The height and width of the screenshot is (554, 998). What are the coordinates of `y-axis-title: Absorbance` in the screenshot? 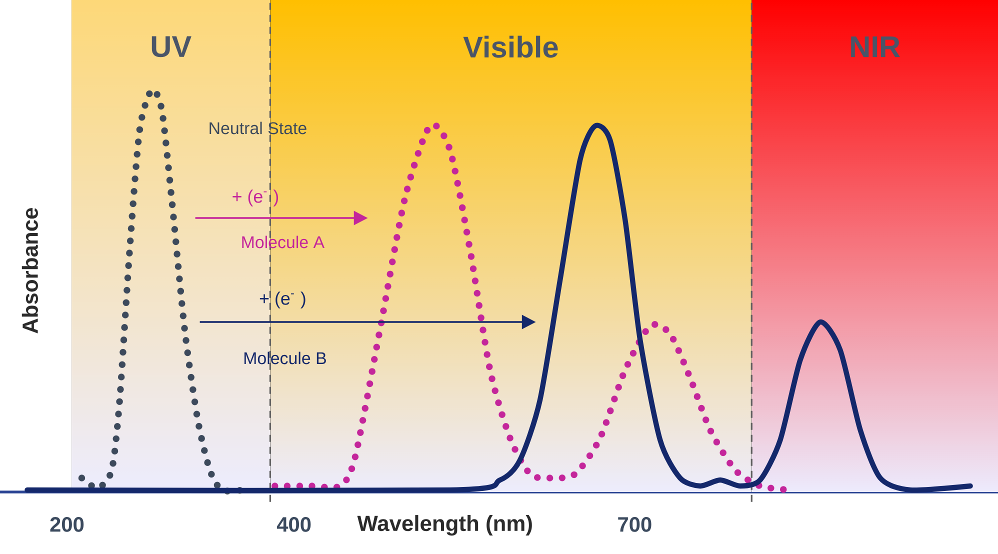 It's located at (30, 271).